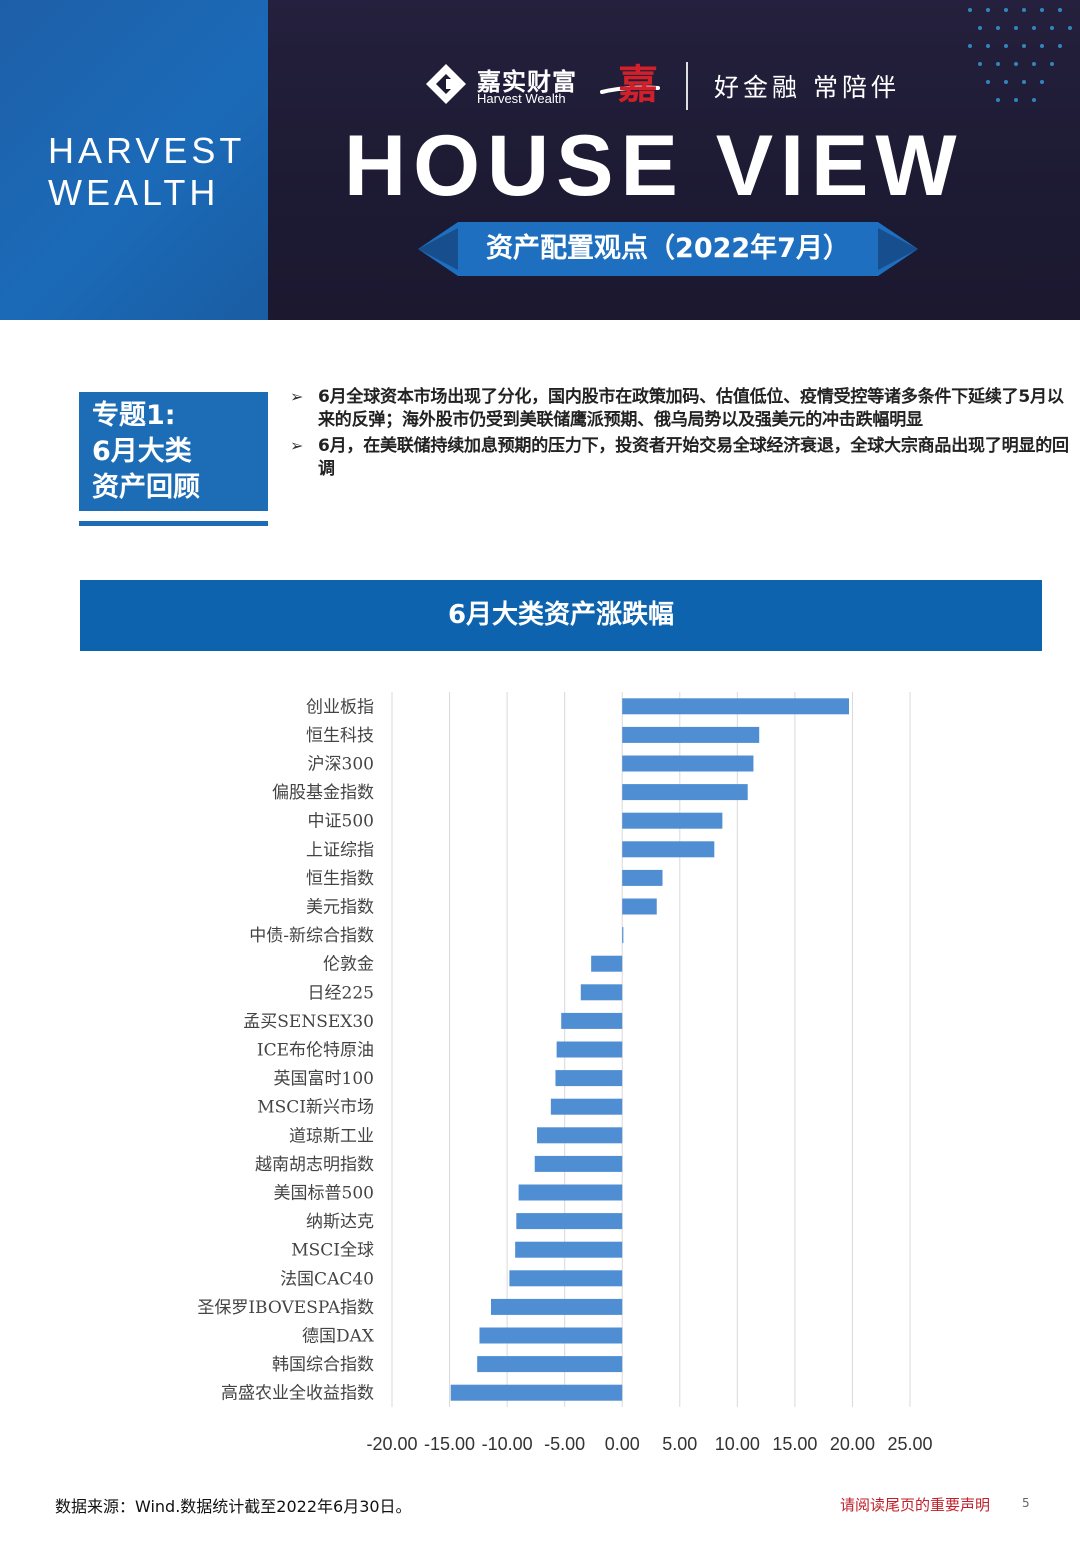 The image size is (1080, 1543). I want to click on decorative-dots-icon, so click(1020, 55).